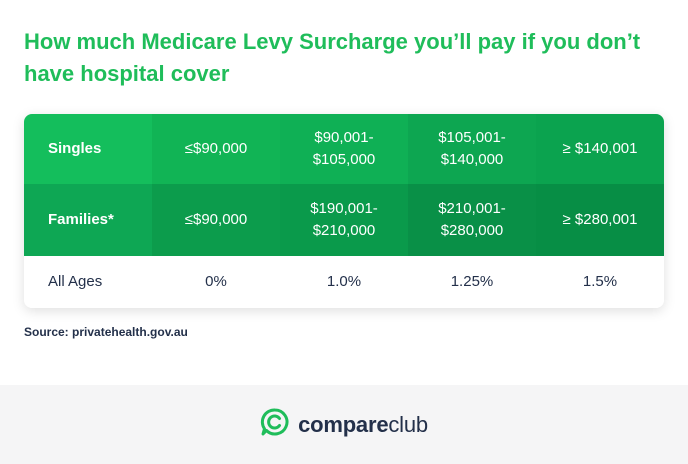 This screenshot has height=464, width=688. Describe the element at coordinates (472, 220) in the screenshot. I see `table-cell: $210,001- $280,000` at that location.